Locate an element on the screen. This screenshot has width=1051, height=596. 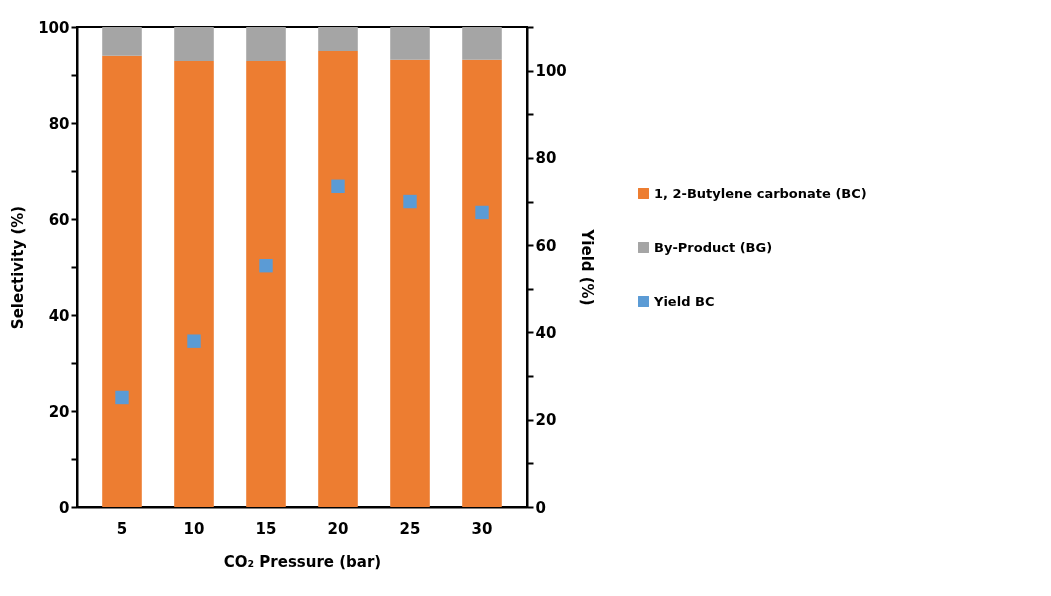
y-axis-title: Selectivity (%) is located at coordinates (18, 267).